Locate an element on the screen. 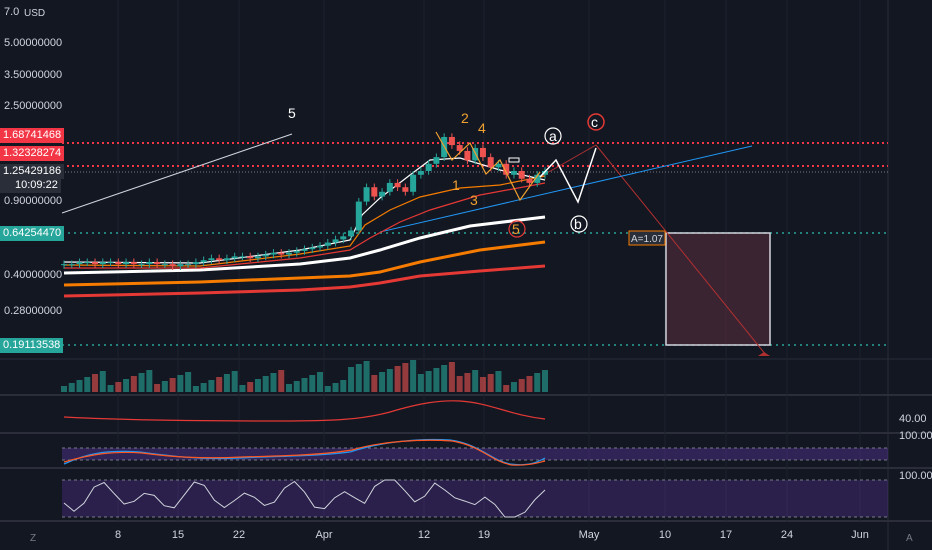 The image size is (932, 550). wave-a-circle is located at coordinates (553, 136).